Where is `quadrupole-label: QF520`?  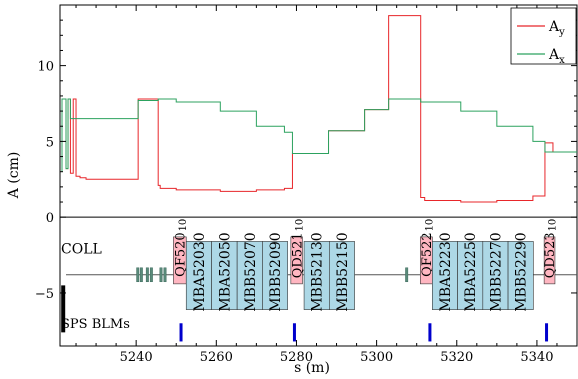 quadrupole-label: QF520 is located at coordinates (181, 254).